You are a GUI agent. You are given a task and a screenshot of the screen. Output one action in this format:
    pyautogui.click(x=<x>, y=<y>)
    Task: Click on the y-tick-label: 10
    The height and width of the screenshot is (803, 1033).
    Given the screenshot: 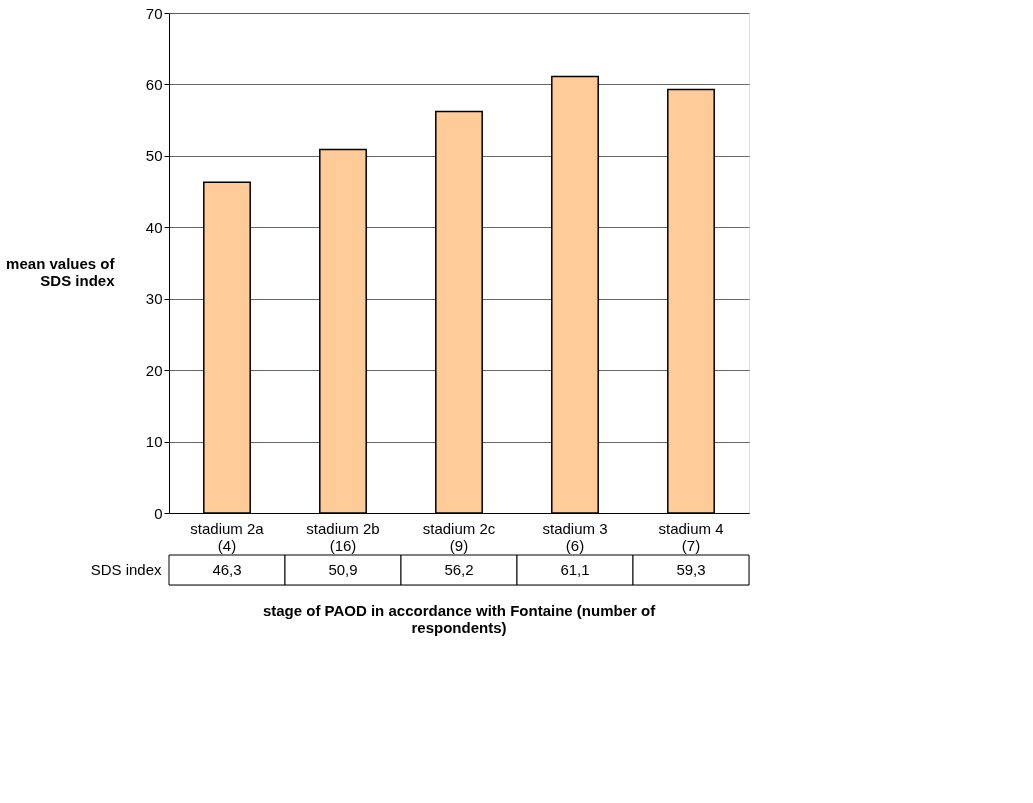 What is the action you would take?
    pyautogui.click(x=154, y=442)
    